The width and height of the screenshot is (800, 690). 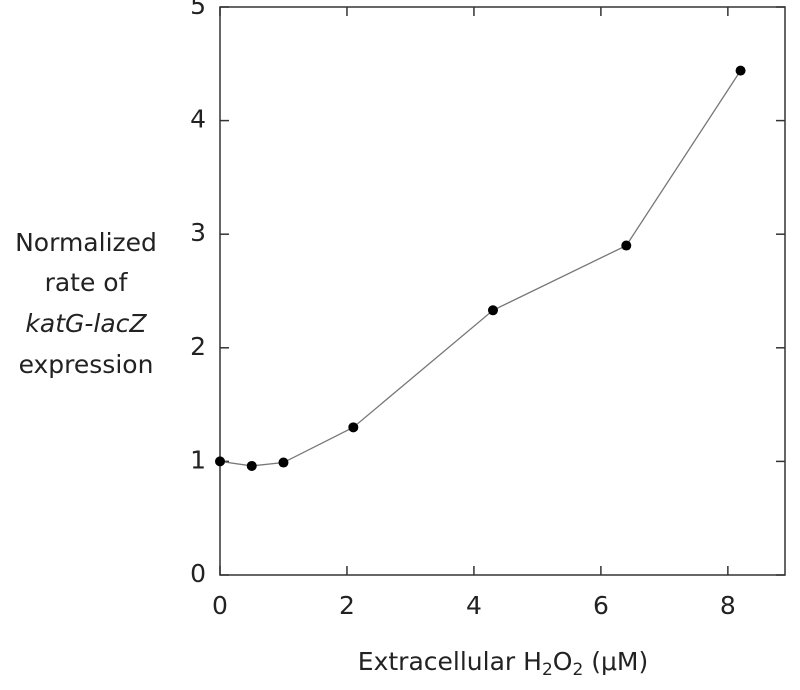 I want to click on y-tick-label: 4, so click(x=198, y=119).